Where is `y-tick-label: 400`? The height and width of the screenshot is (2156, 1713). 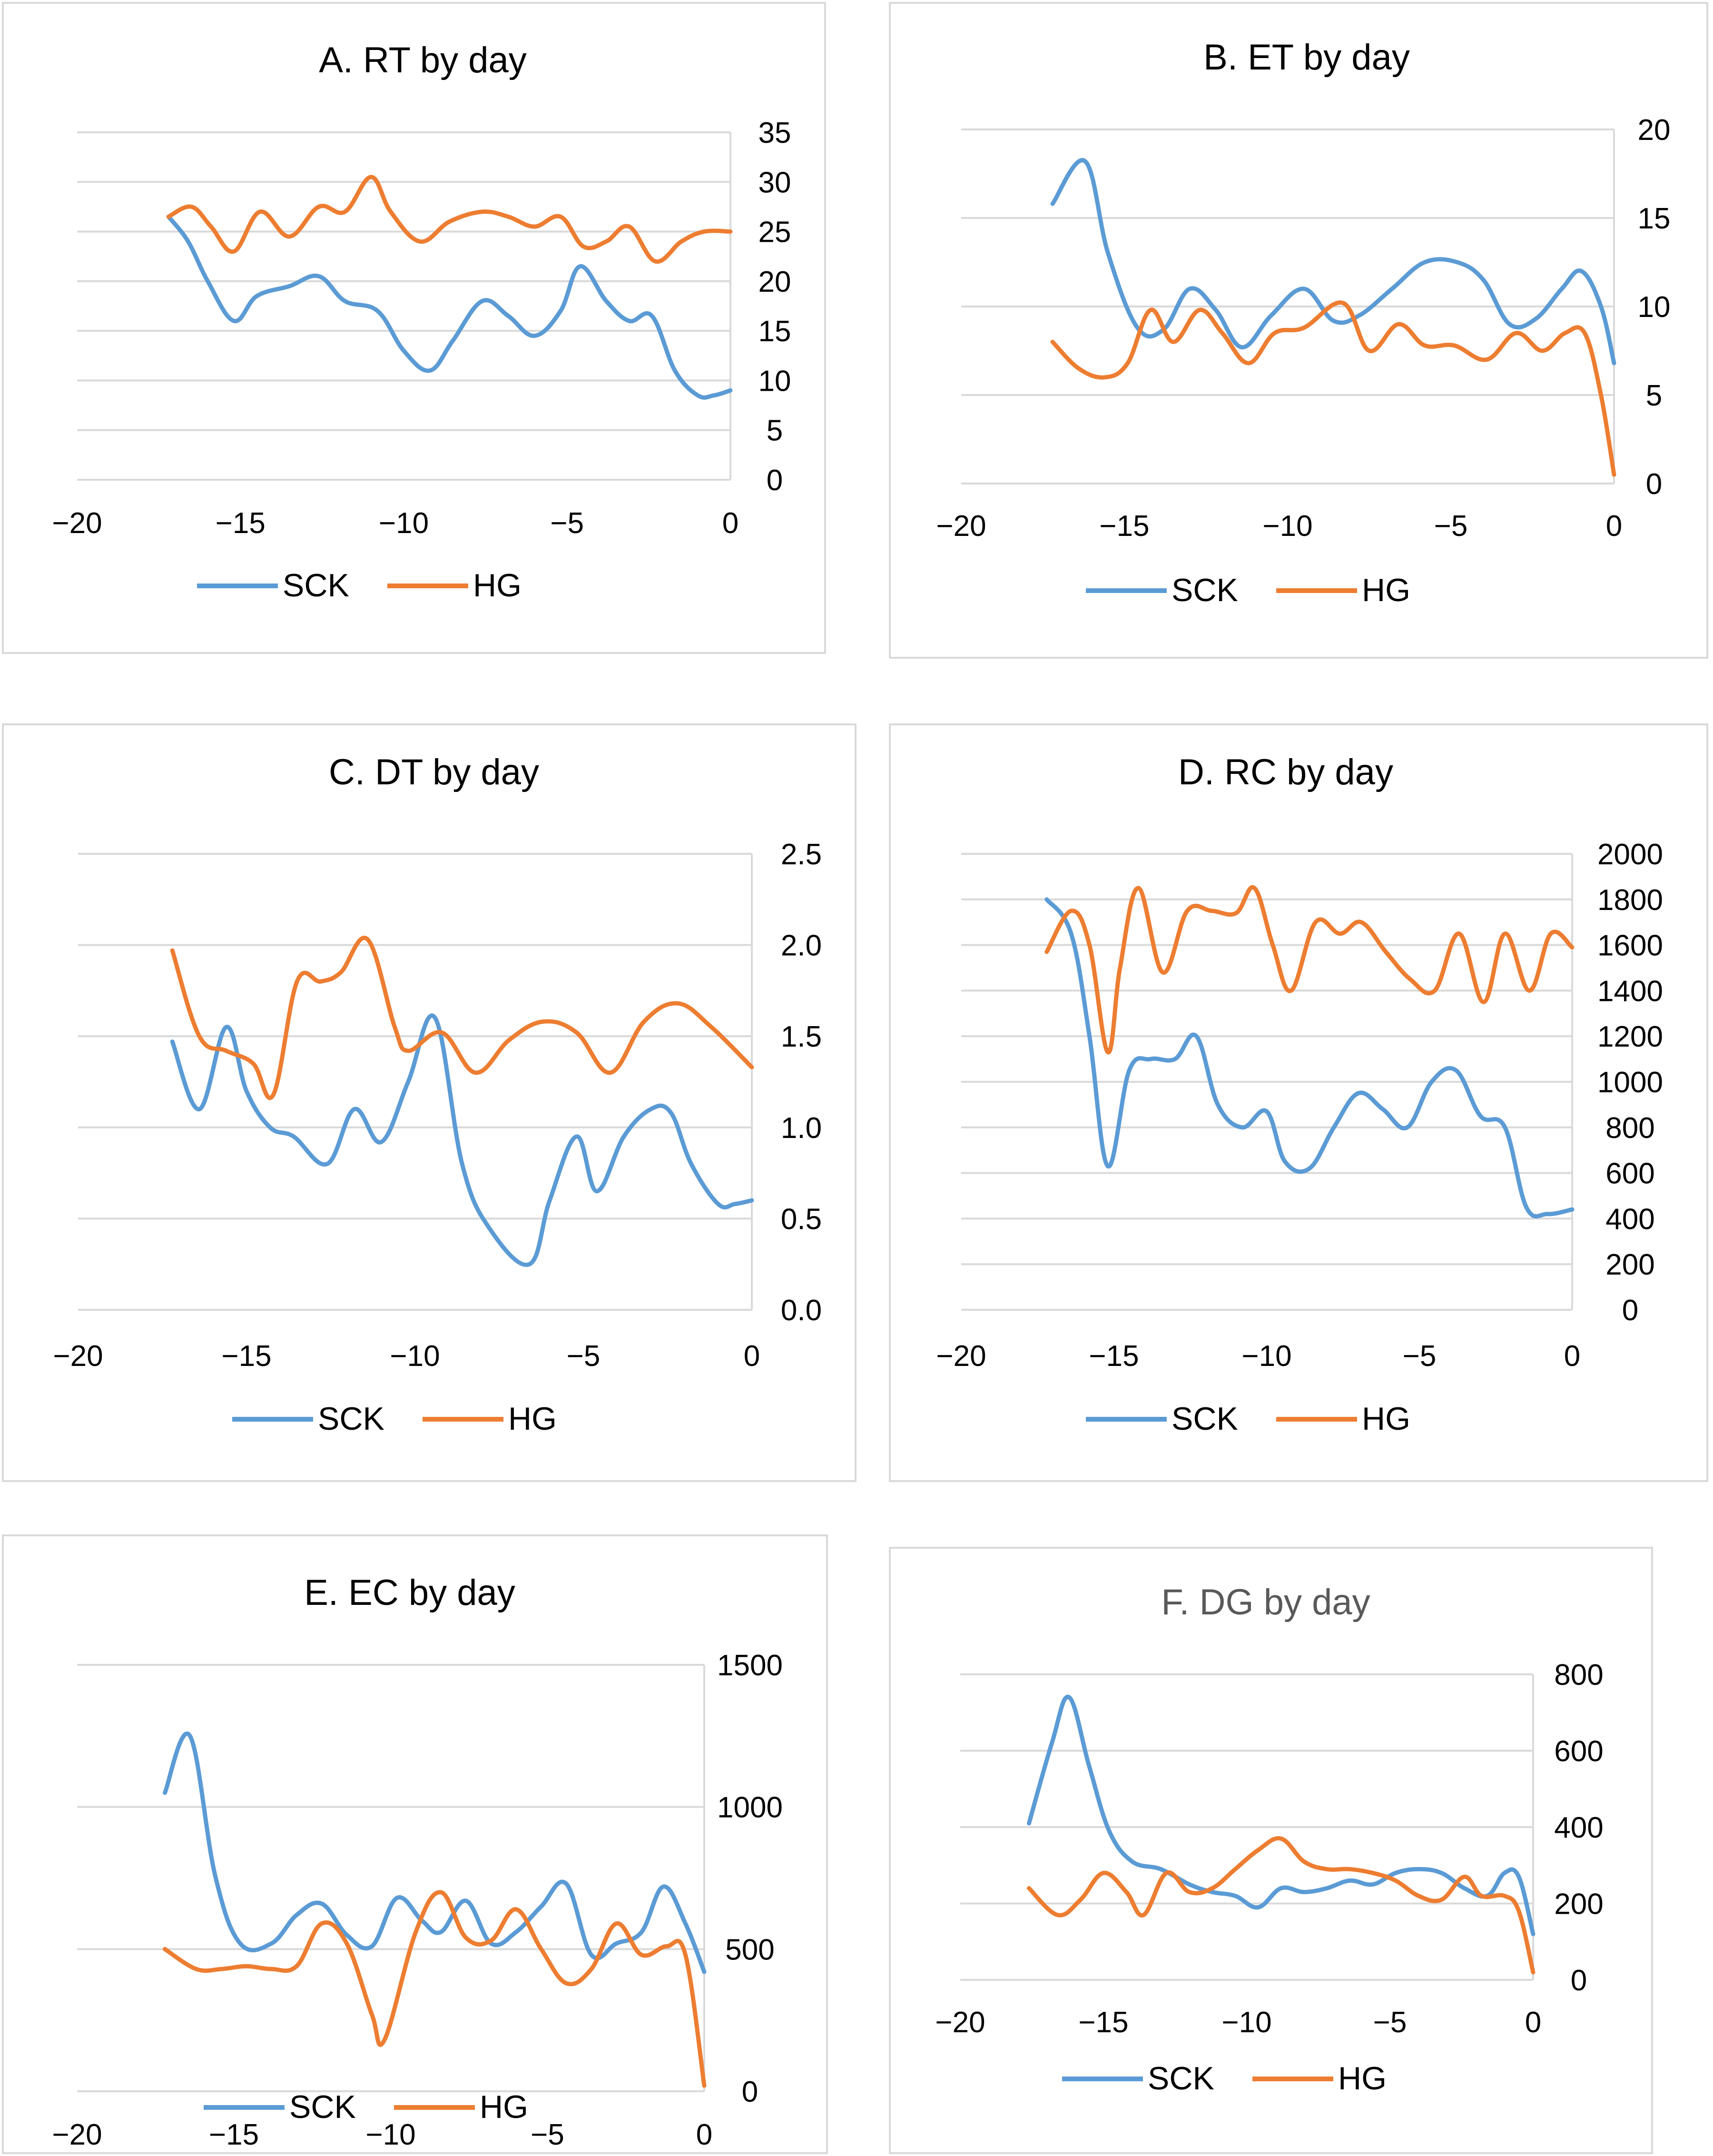 y-tick-label: 400 is located at coordinates (1629, 1219).